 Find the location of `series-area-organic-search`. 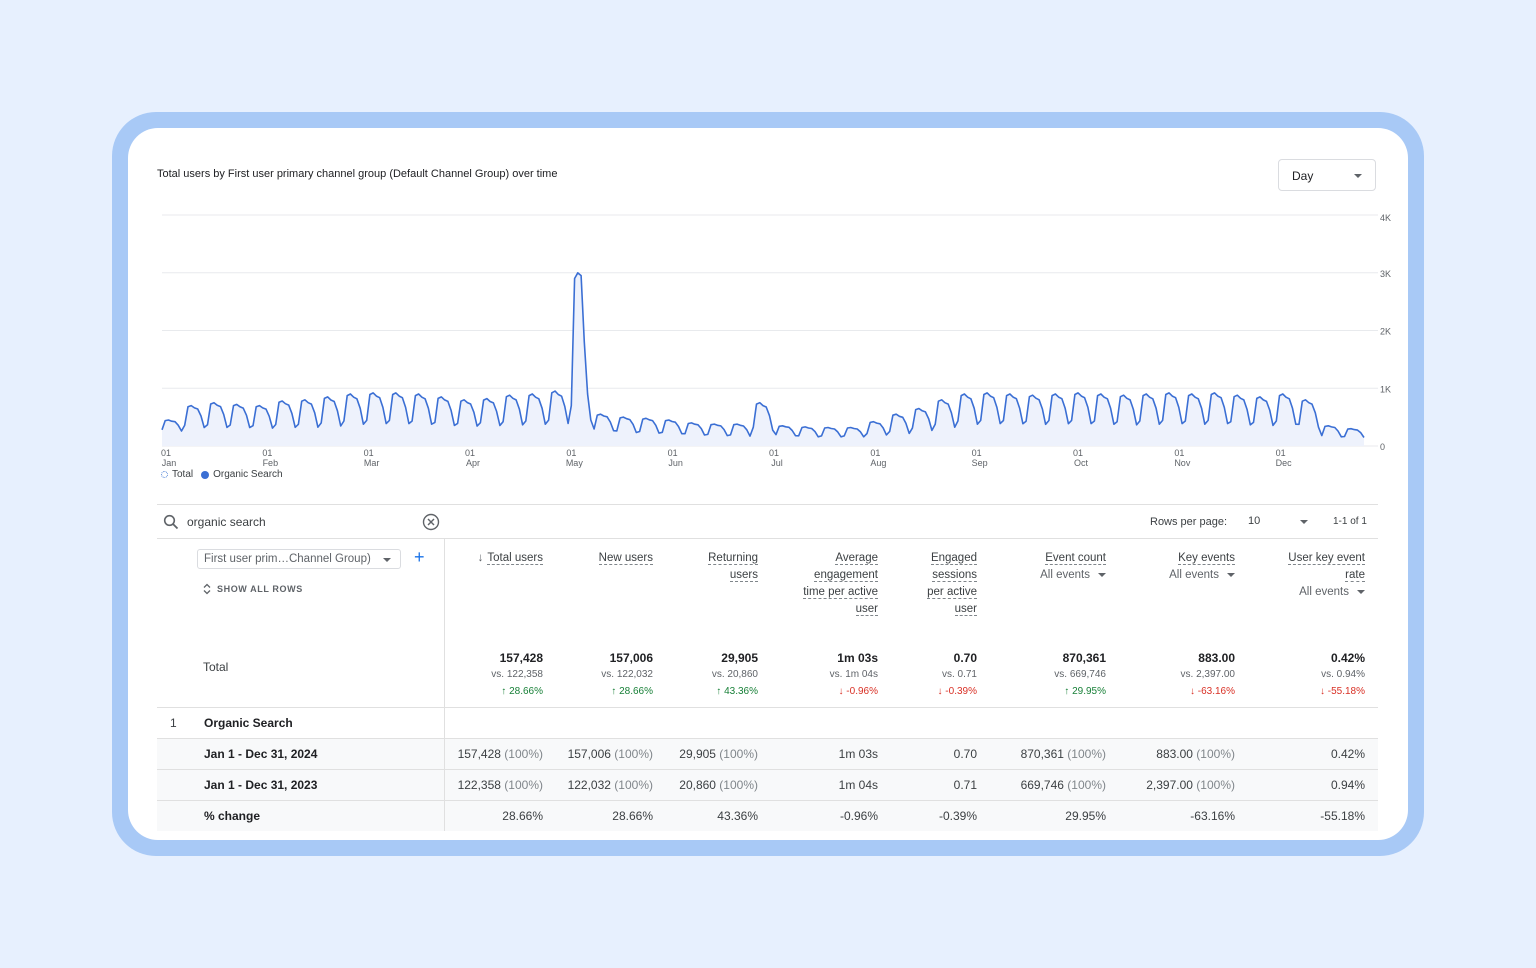

series-area-organic-search is located at coordinates (763, 359).